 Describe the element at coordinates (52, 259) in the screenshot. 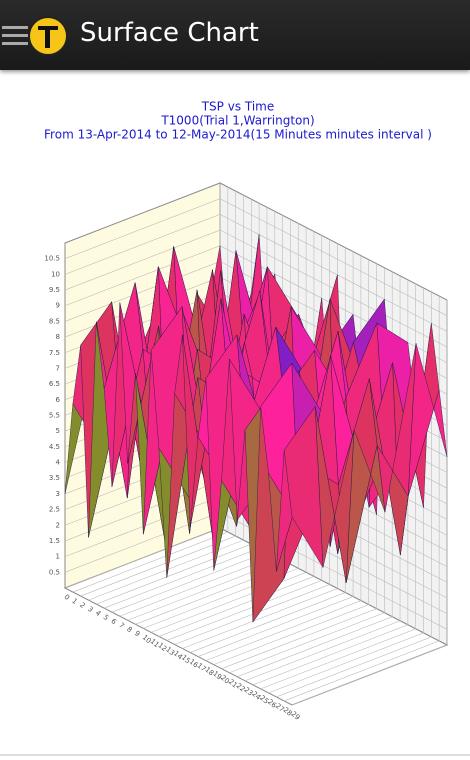

I see `y-tick-label: 10.5` at that location.